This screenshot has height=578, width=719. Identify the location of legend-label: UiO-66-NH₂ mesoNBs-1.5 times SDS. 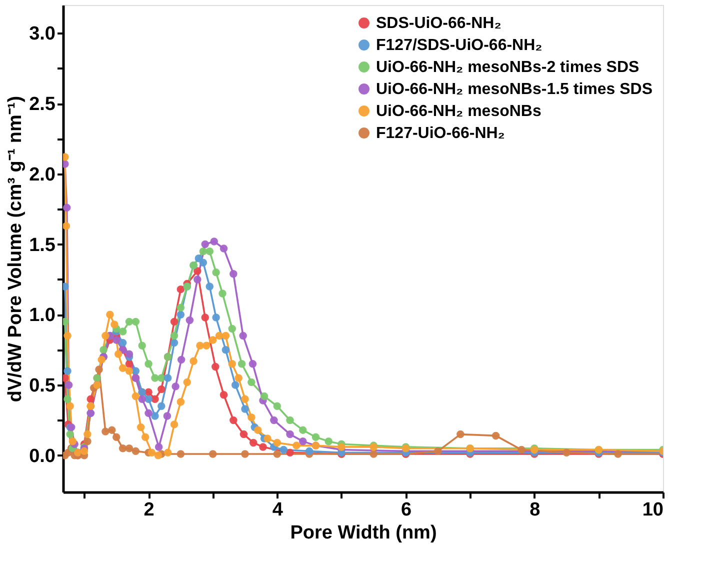
(514, 89).